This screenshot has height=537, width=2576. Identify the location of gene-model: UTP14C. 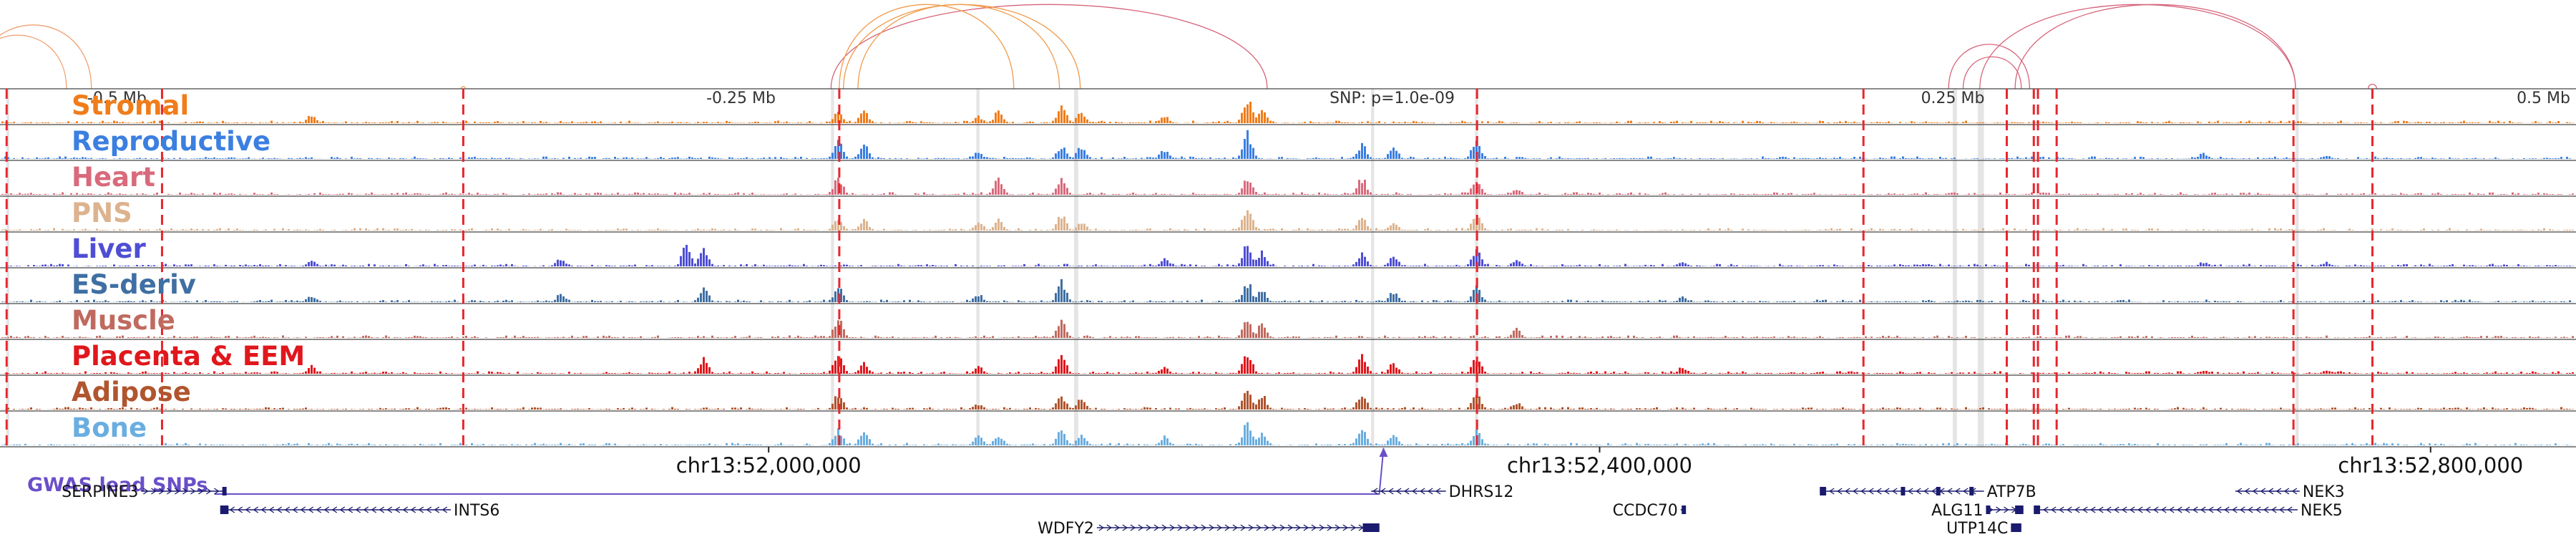
(1983, 528).